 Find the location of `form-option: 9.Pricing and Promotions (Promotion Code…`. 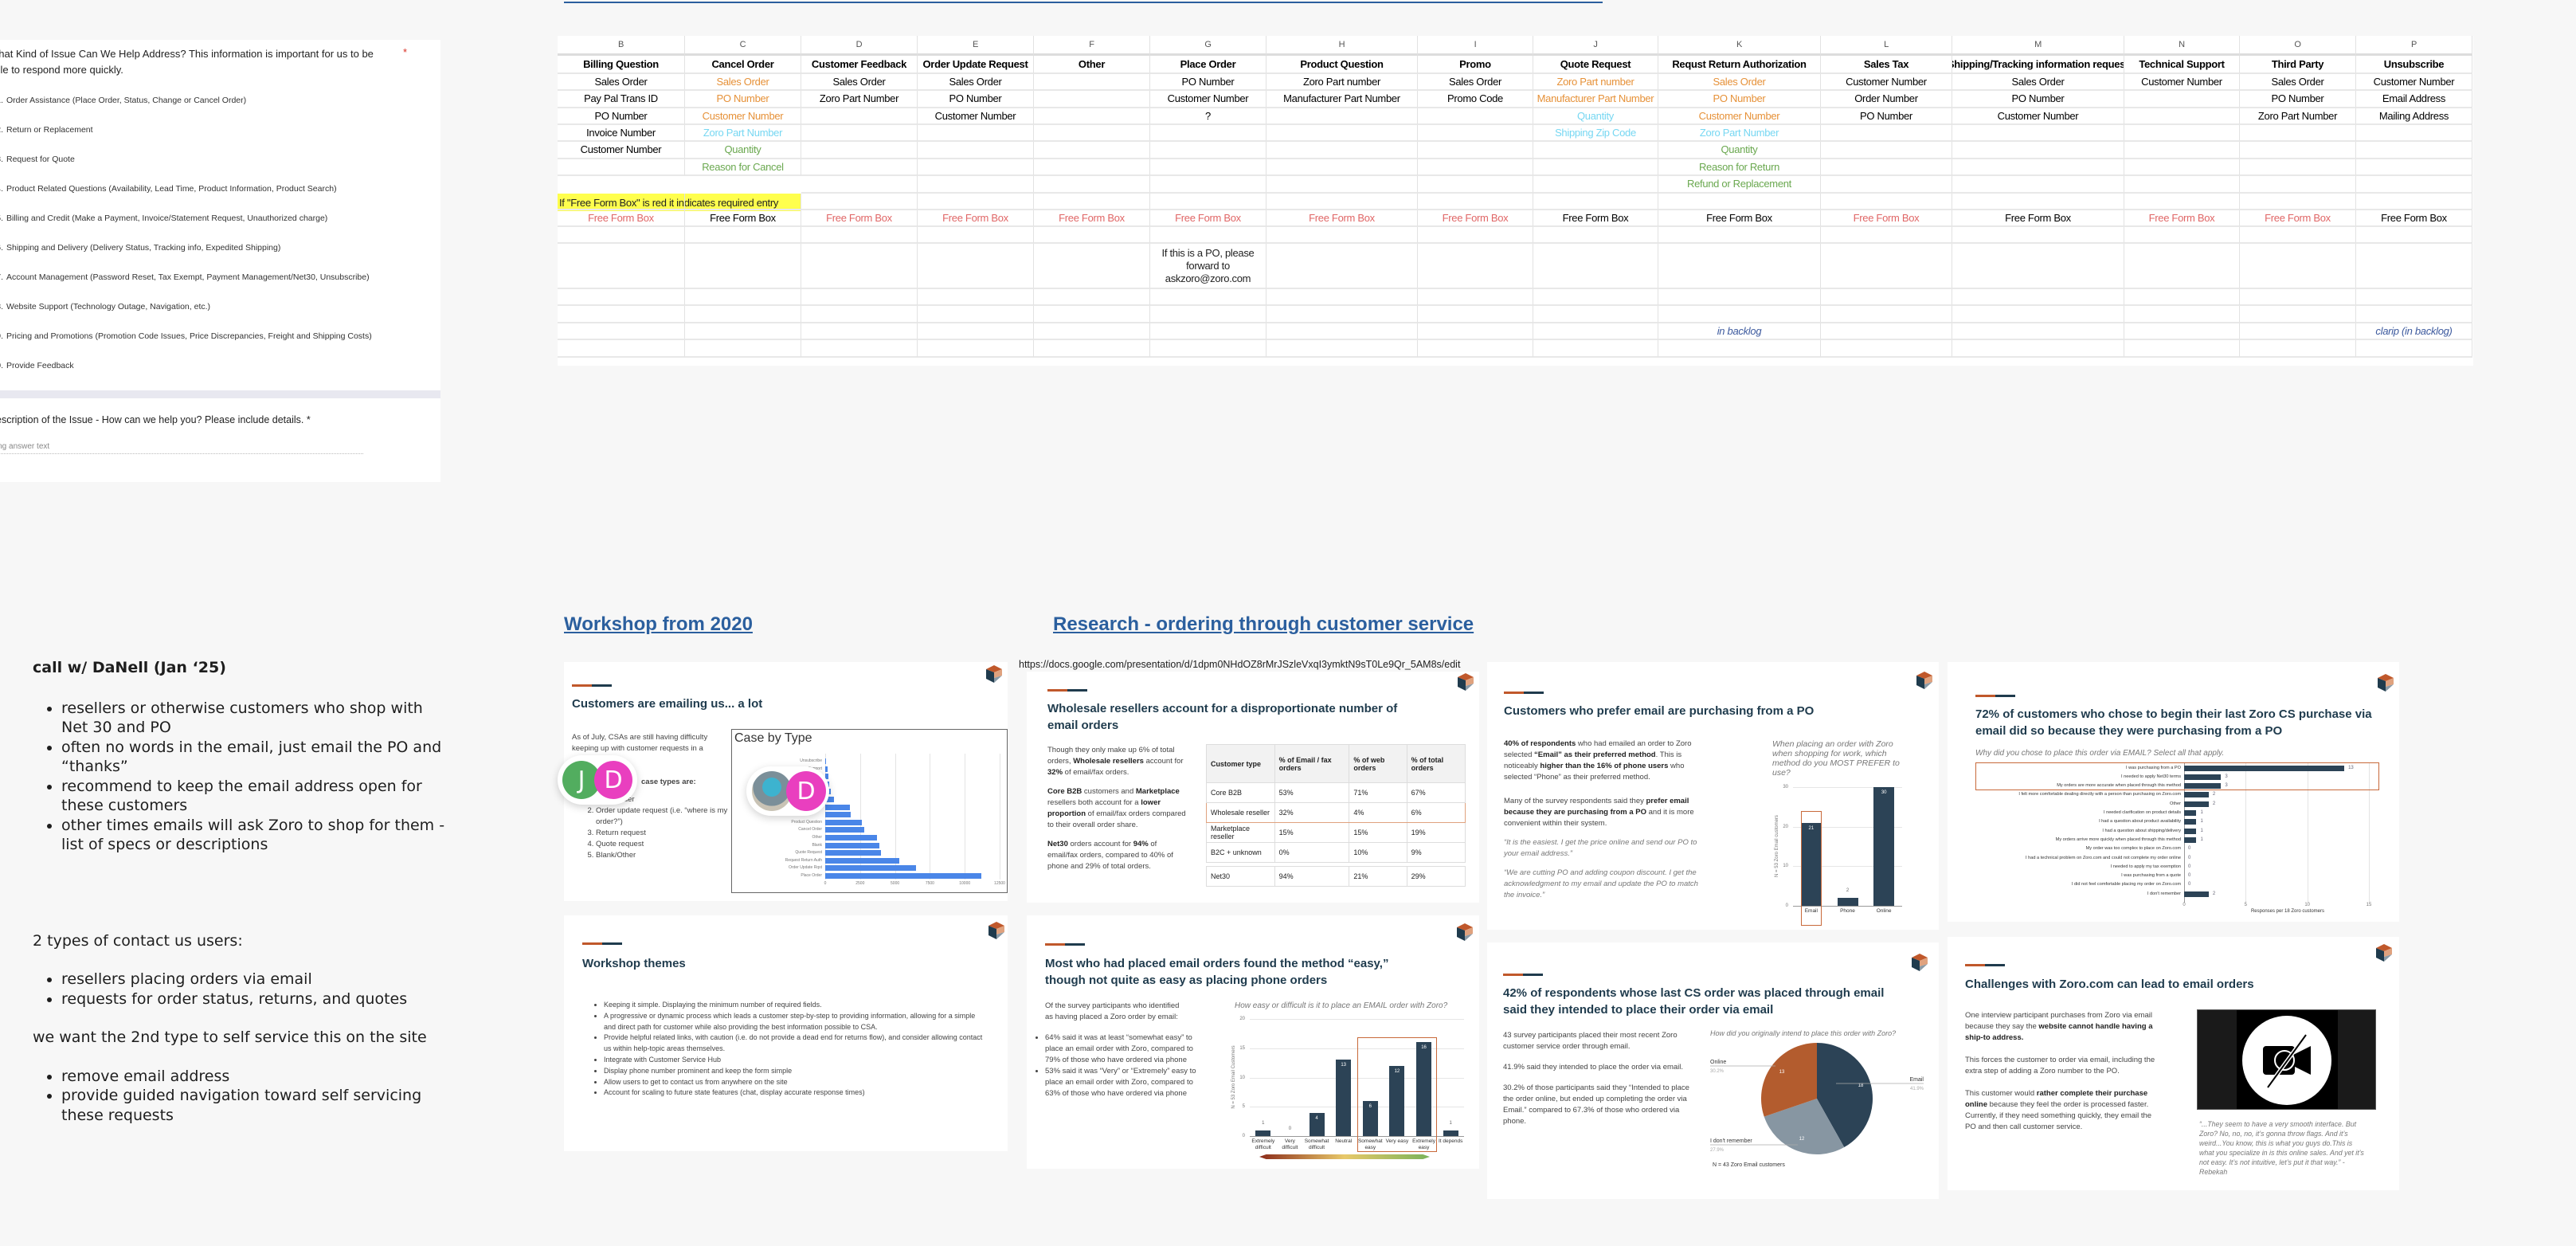

form-option: 9.Pricing and Promotions (Promotion Code… is located at coordinates (186, 336).